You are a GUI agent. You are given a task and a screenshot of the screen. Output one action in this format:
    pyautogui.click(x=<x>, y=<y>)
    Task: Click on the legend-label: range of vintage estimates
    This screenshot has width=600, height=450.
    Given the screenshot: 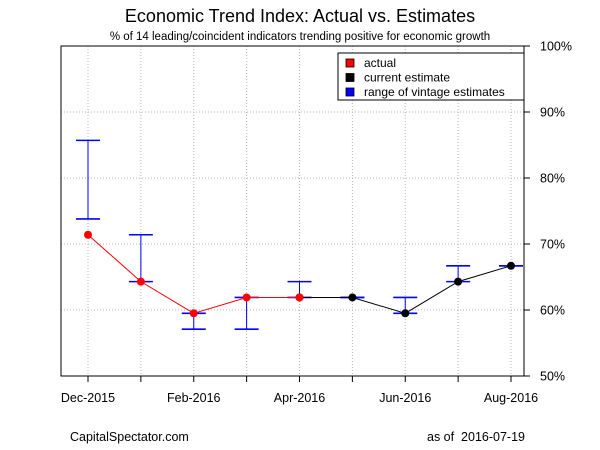 What is the action you would take?
    pyautogui.click(x=434, y=92)
    